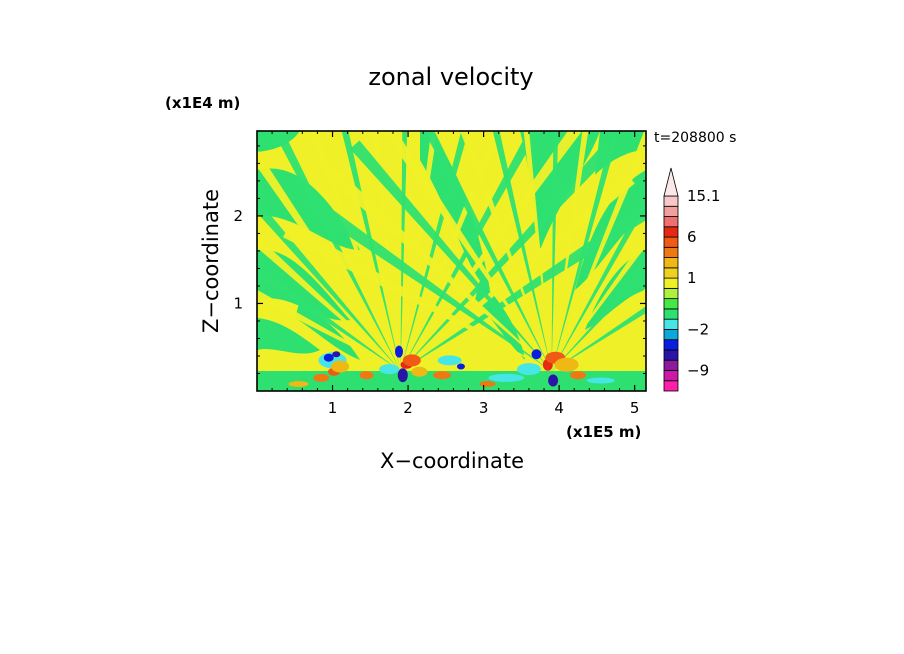 The height and width of the screenshot is (654, 904). I want to click on colorbar-max-extension, so click(671, 182).